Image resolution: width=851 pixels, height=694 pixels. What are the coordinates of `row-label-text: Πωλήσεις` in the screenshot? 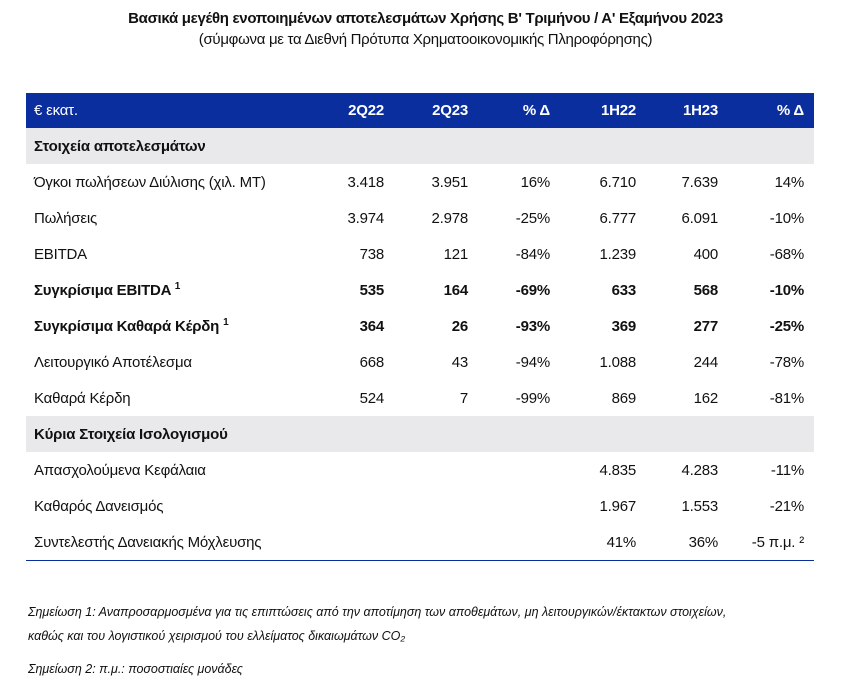 It's located at (66, 218).